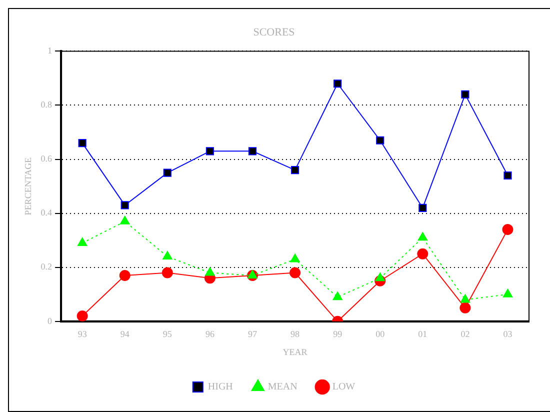  What do you see at coordinates (381, 334) in the screenshot?
I see `x-tick-label: 00` at bounding box center [381, 334].